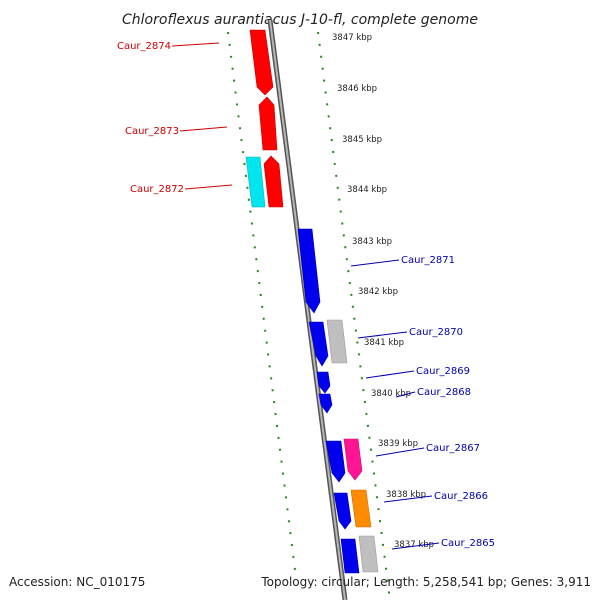  What do you see at coordinates (175, 118) in the screenshot?
I see `left-gene-labels: Caur_2874 Caur_2873 Caur_2872` at bounding box center [175, 118].